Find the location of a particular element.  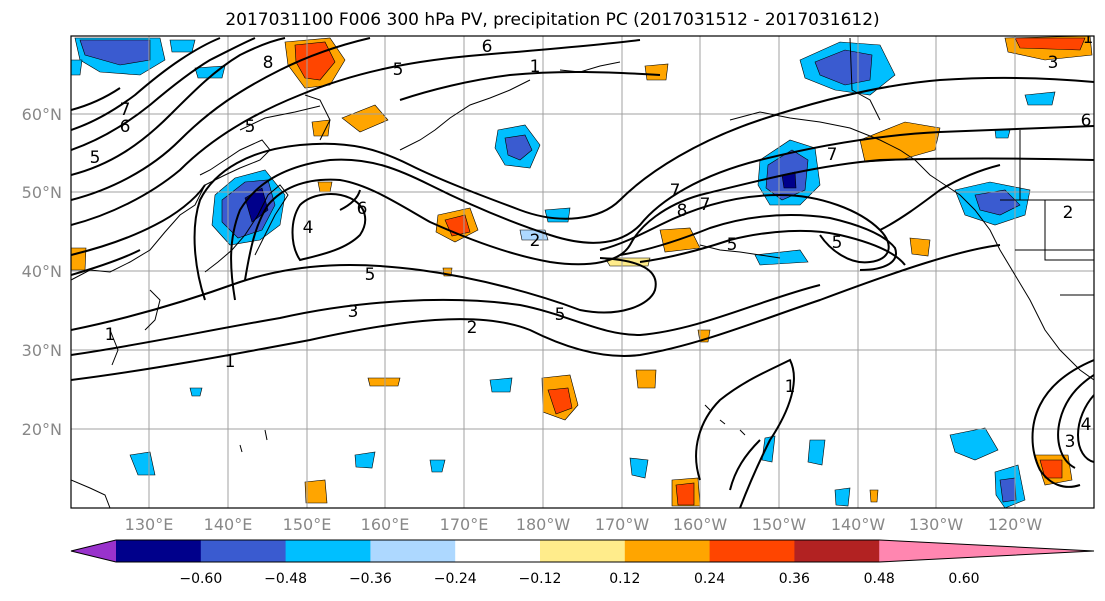

colorbar-tick-label: −0.36 is located at coordinates (370, 579).